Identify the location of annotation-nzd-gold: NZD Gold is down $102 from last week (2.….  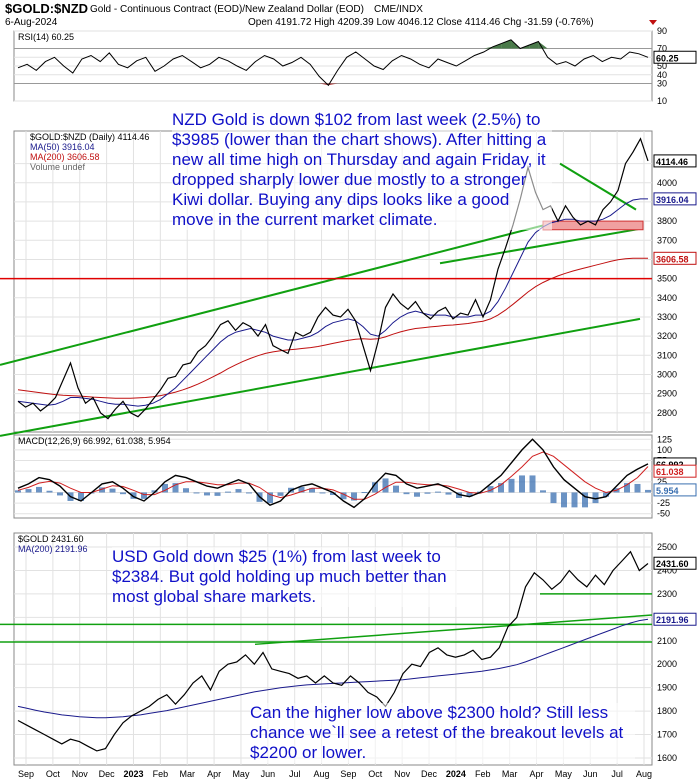
(362, 170).